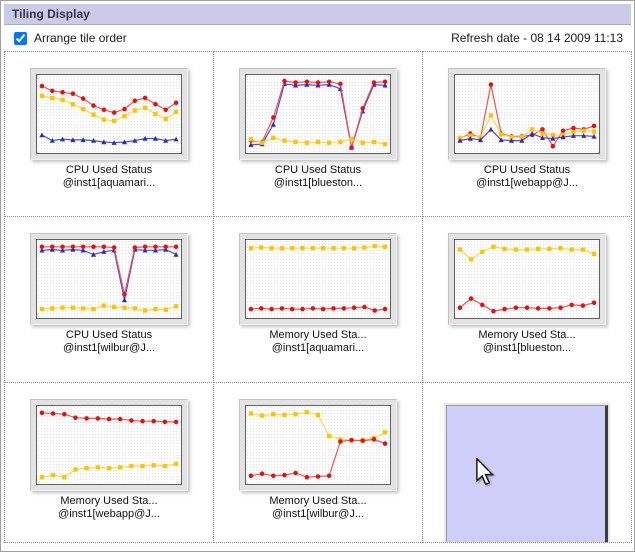  I want to click on arrange-tile-order-checkbox, so click(20, 38).